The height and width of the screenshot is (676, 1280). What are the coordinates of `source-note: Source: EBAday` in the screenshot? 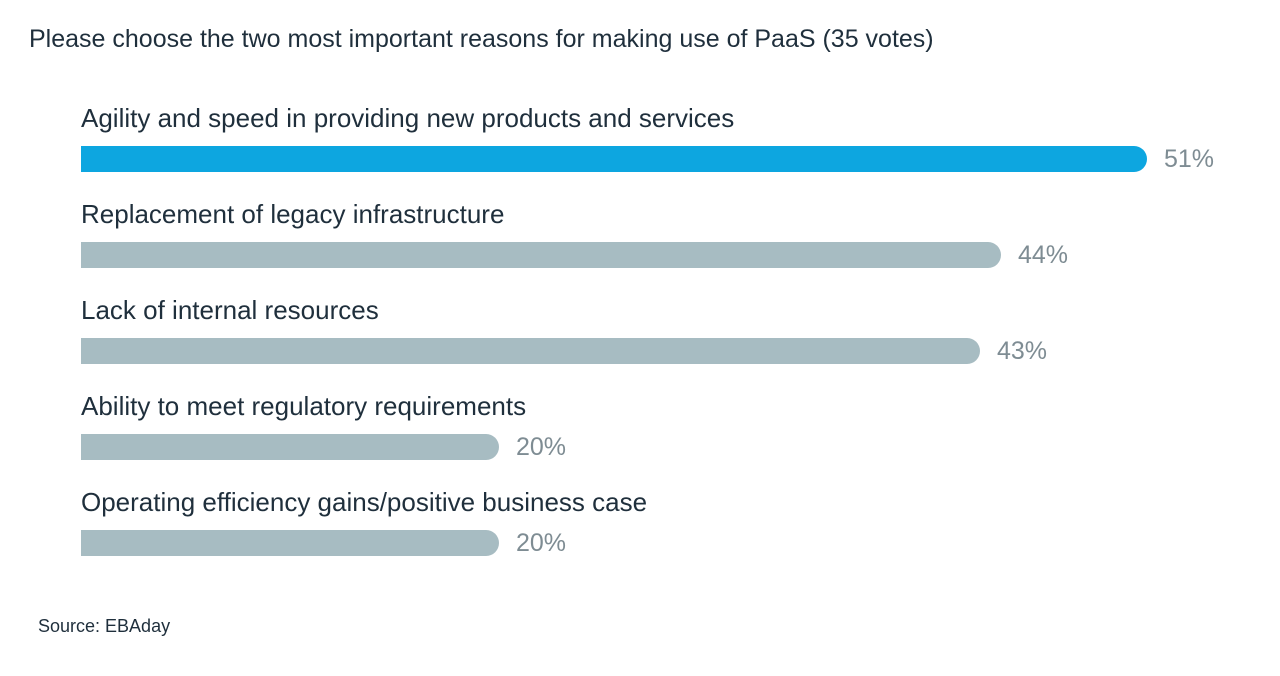 It's located at (104, 626).